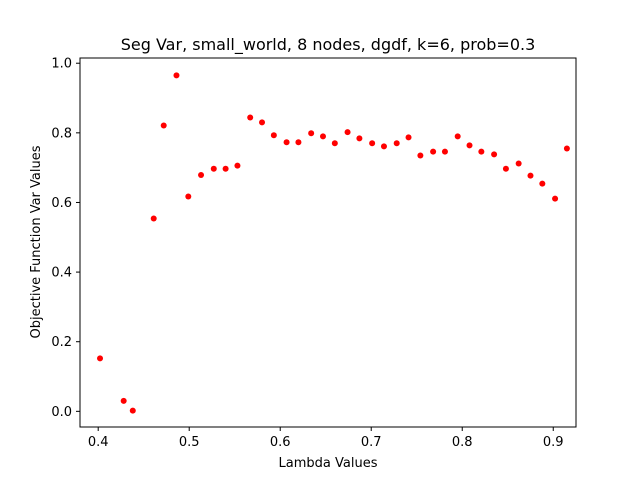 The height and width of the screenshot is (480, 640). Describe the element at coordinates (65, 238) in the screenshot. I see `y-axis: 0.0 0.2 0.4 0.6 0.8 1.0` at that location.